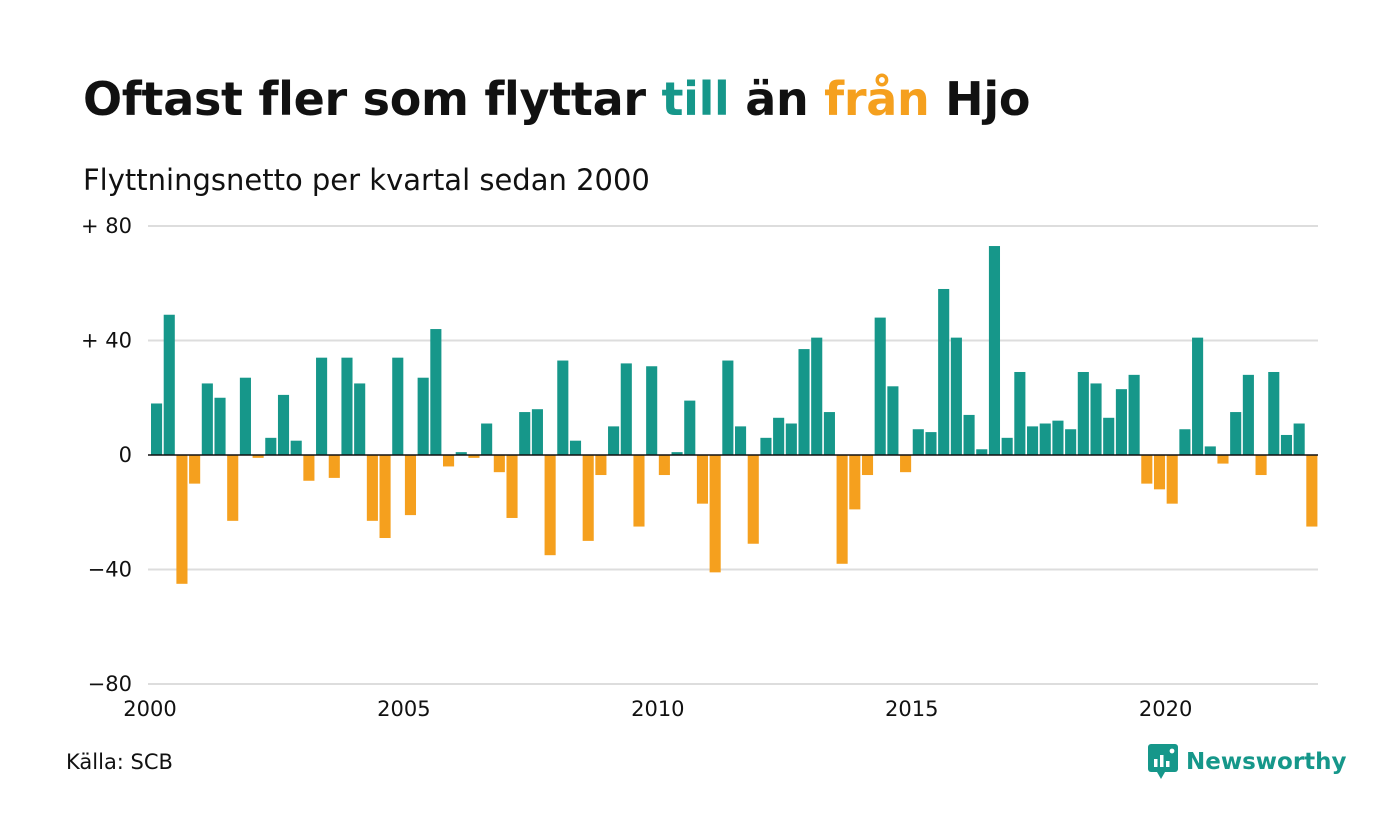 This screenshot has width=1400, height=840. I want to click on title-till: till, so click(695, 99).